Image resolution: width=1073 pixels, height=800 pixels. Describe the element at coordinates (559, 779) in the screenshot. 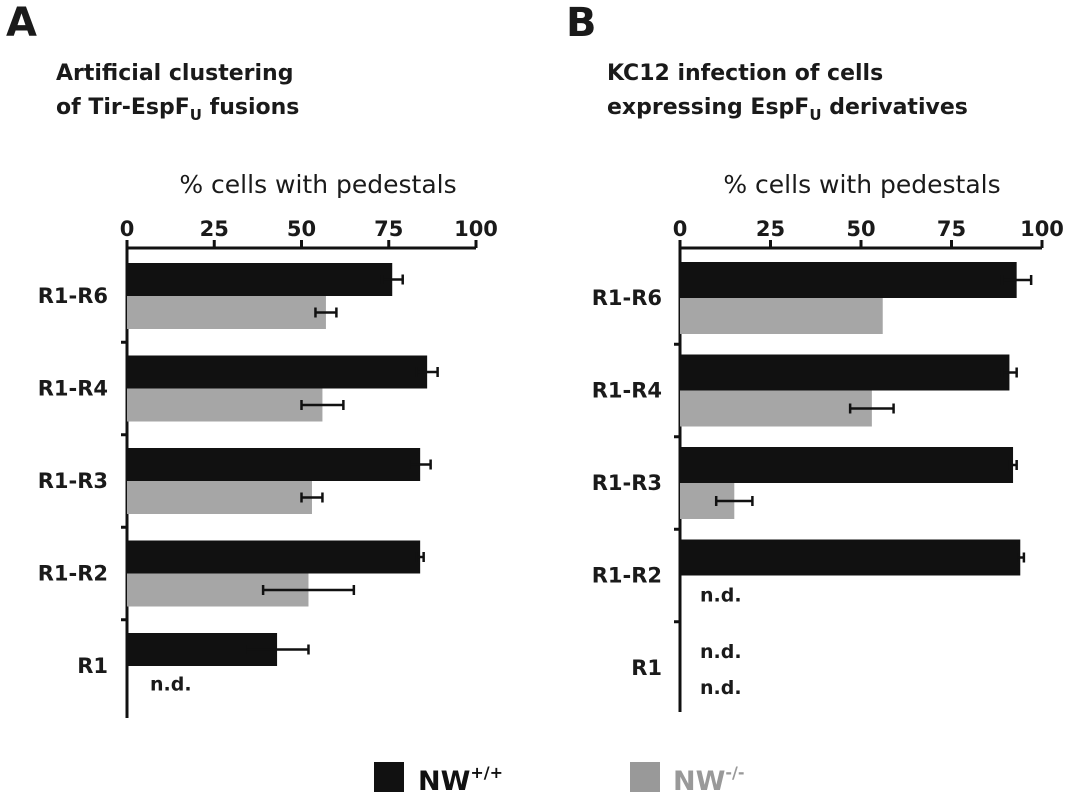

I see `legend: NW+/+ NW-/-` at that location.